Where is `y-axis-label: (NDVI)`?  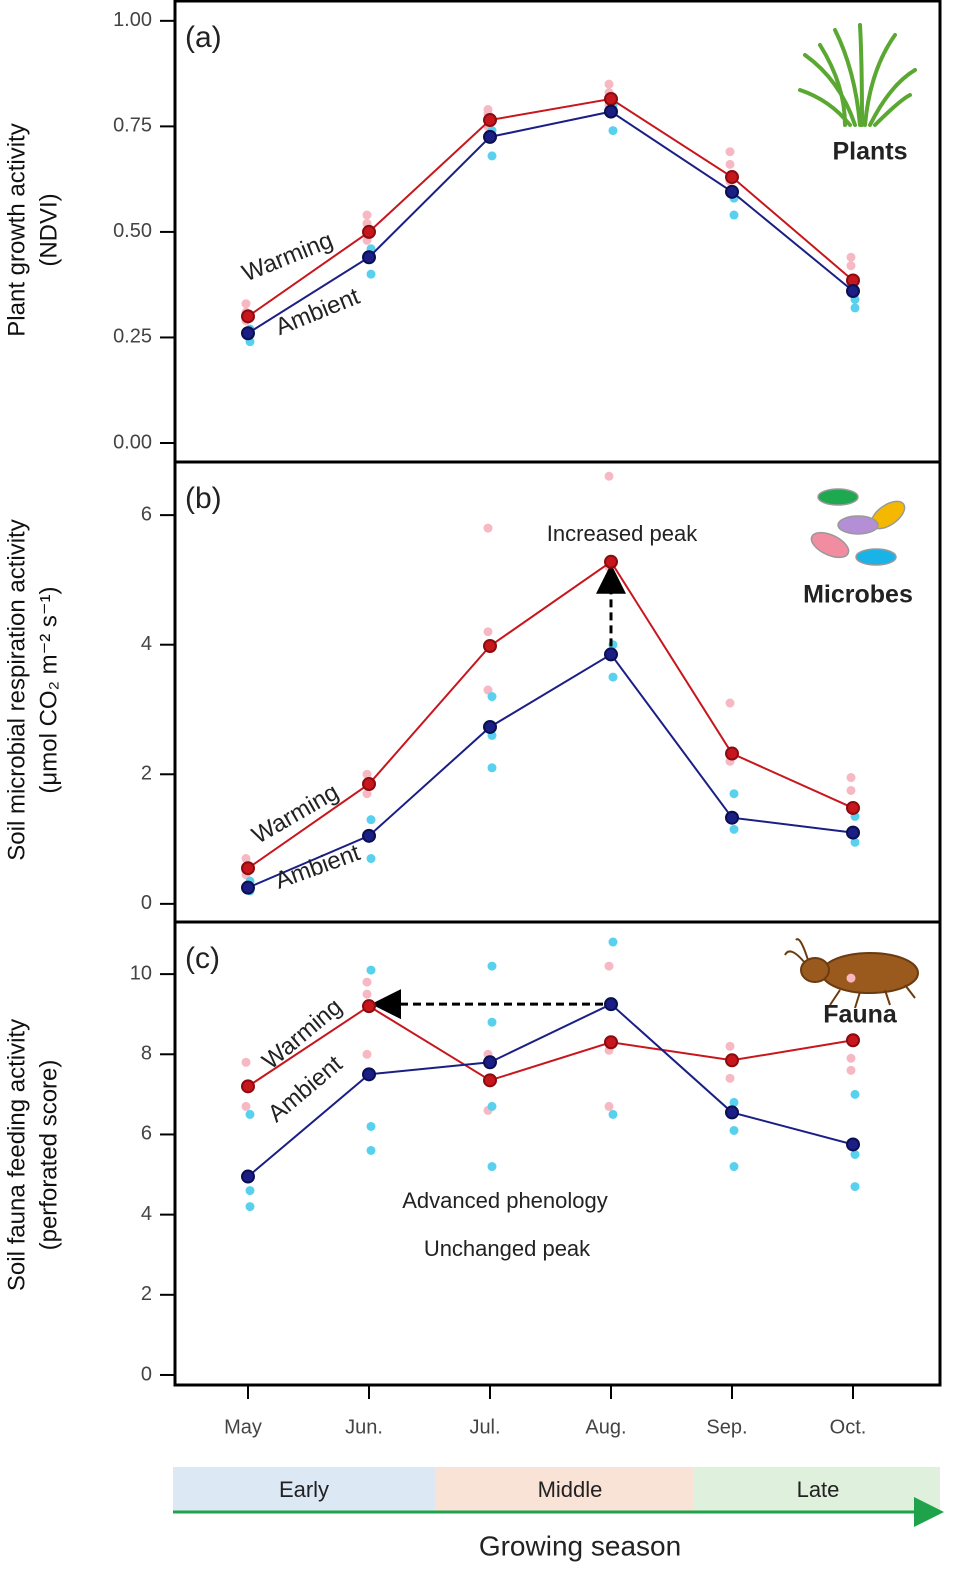
y-axis-label: (NDVI) is located at coordinates (48, 229).